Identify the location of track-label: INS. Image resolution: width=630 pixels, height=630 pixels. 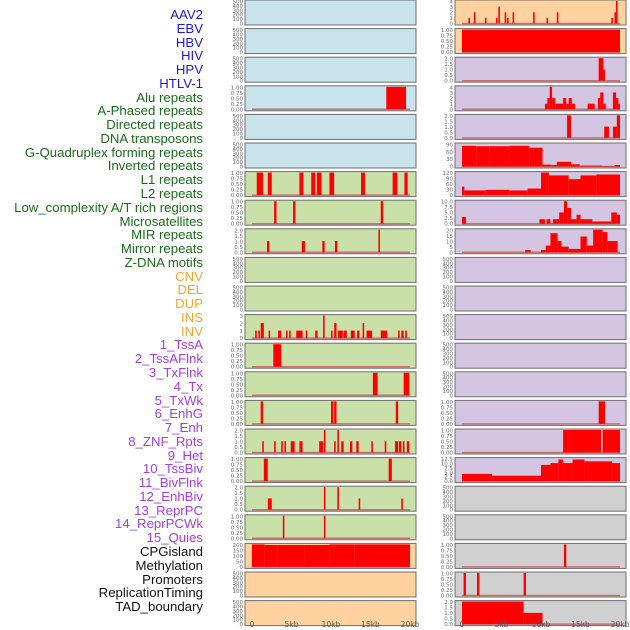
(192, 317).